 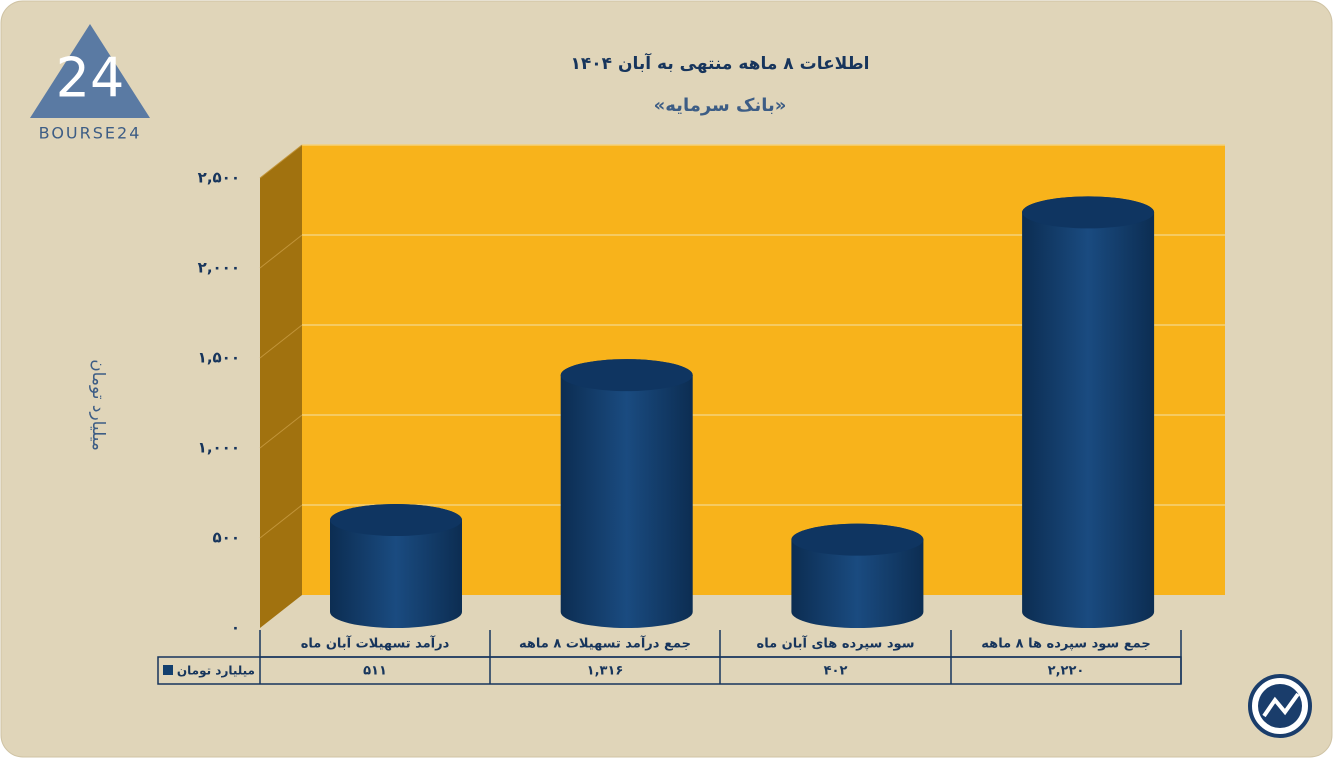 What do you see at coordinates (219, 358) in the screenshot?
I see `y-tick-label: ۱,۵۰۰` at bounding box center [219, 358].